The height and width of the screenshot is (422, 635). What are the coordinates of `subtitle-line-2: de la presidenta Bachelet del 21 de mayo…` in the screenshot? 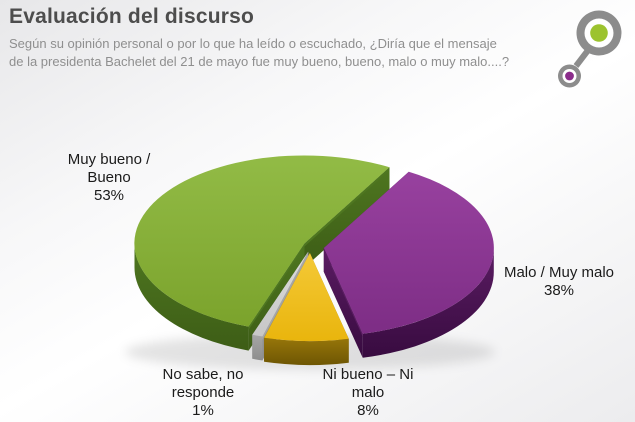 It's located at (259, 61).